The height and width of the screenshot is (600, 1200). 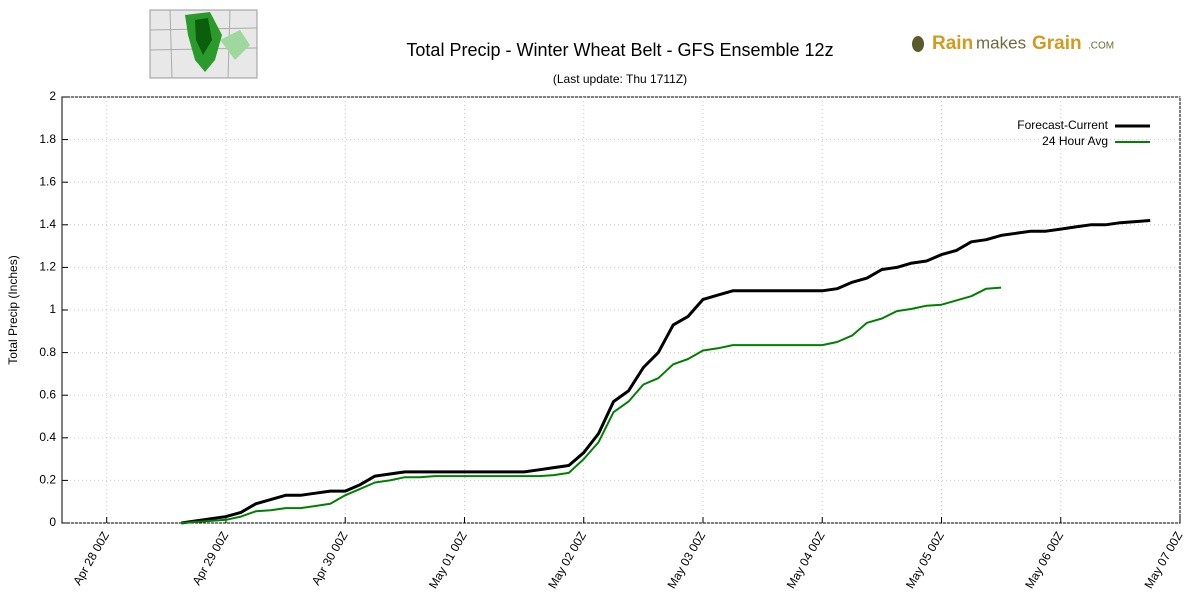 What do you see at coordinates (1062, 125) in the screenshot?
I see `legend-label: Forecast-Current` at bounding box center [1062, 125].